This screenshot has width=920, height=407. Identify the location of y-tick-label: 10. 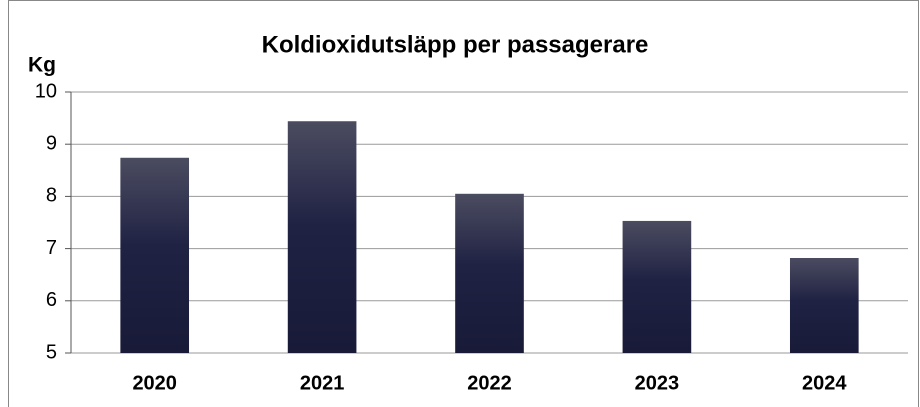
(46, 91).